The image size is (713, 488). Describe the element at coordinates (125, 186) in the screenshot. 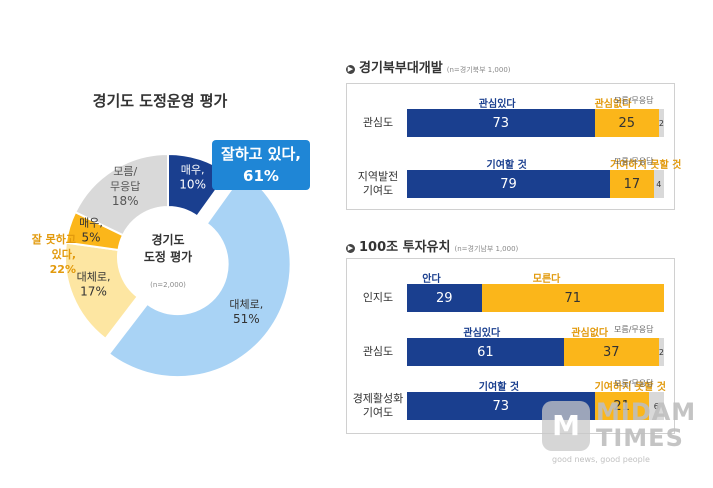

I see `donut-slice-label: 모름/무응답 18%` at that location.